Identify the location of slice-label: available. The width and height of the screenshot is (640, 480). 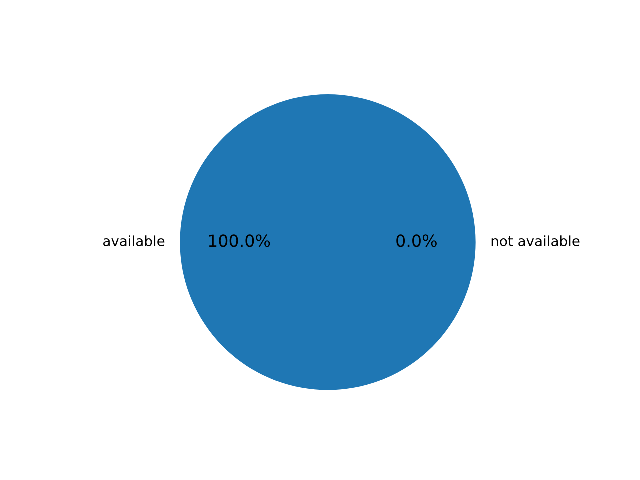
(134, 241).